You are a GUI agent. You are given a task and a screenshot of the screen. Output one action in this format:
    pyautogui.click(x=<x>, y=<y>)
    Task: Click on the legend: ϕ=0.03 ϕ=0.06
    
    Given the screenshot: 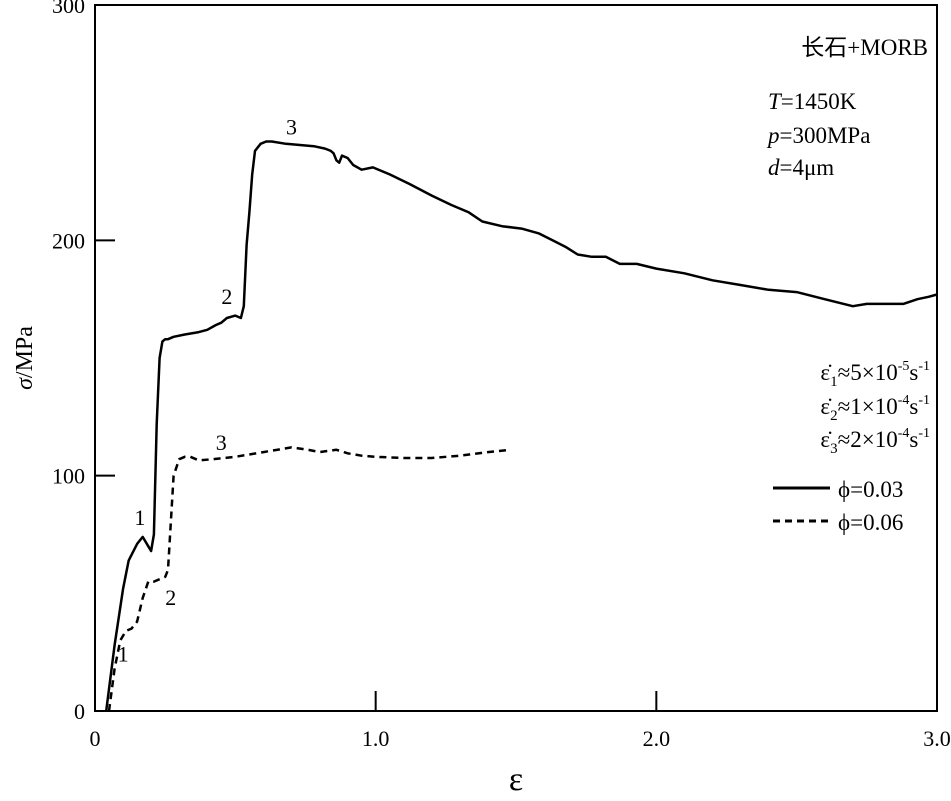 What is the action you would take?
    pyautogui.click(x=838, y=506)
    